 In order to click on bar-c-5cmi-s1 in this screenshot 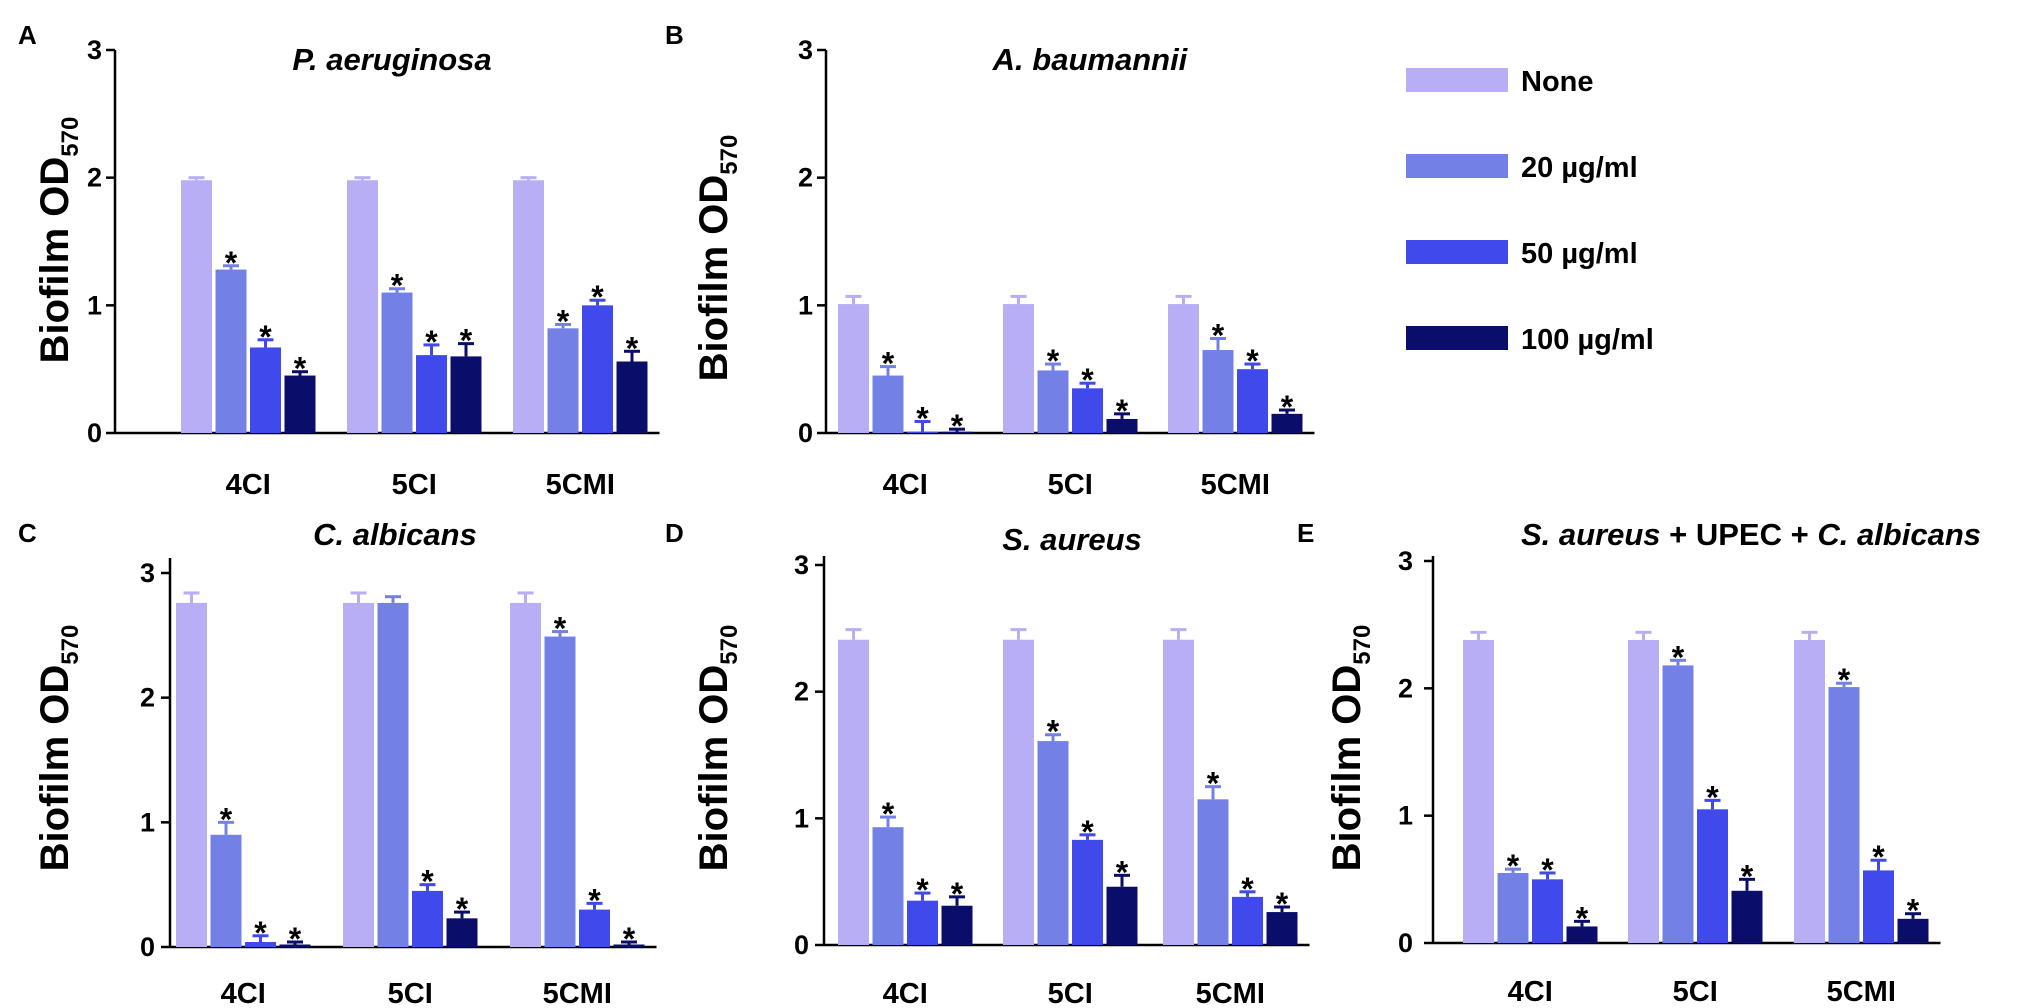, I will do `click(560, 791)`.